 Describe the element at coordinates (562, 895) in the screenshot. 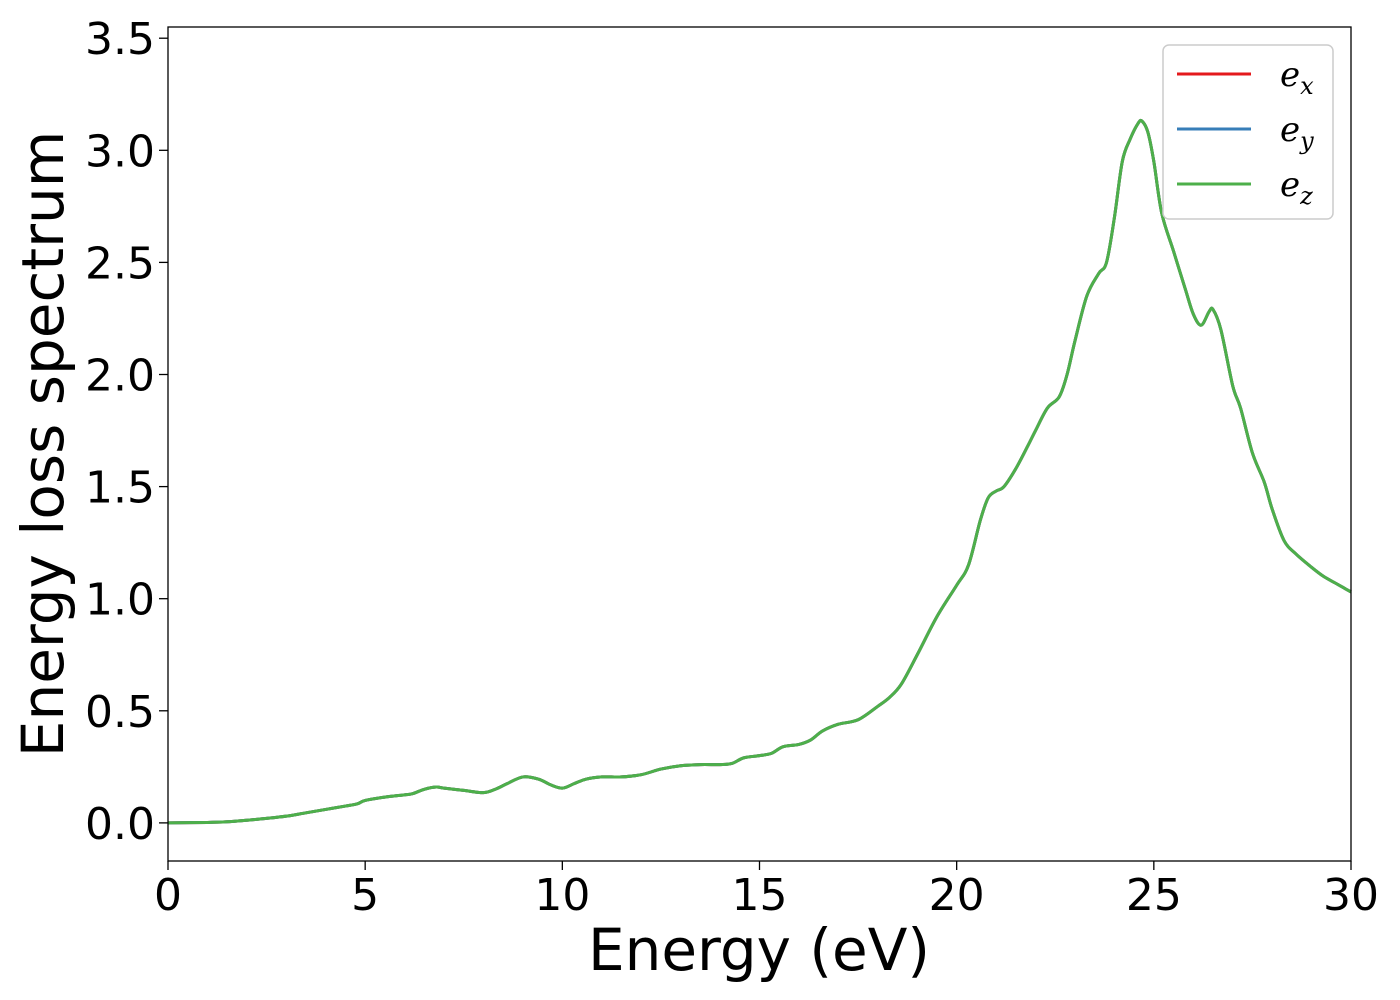

I see `x-tick-label: 10` at that location.